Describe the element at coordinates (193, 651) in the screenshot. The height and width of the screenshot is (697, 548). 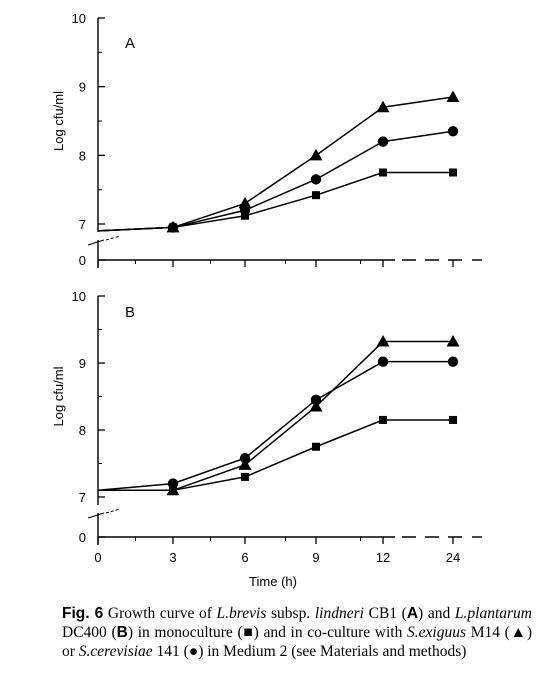
I see `caption-segment: ●` at that location.